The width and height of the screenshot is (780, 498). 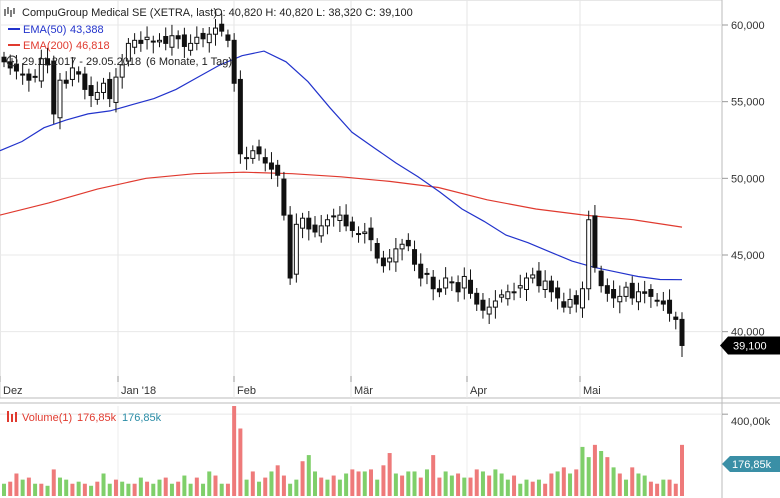 What do you see at coordinates (748, 26) in the screenshot?
I see `price-tick-label: 60,000` at bounding box center [748, 26].